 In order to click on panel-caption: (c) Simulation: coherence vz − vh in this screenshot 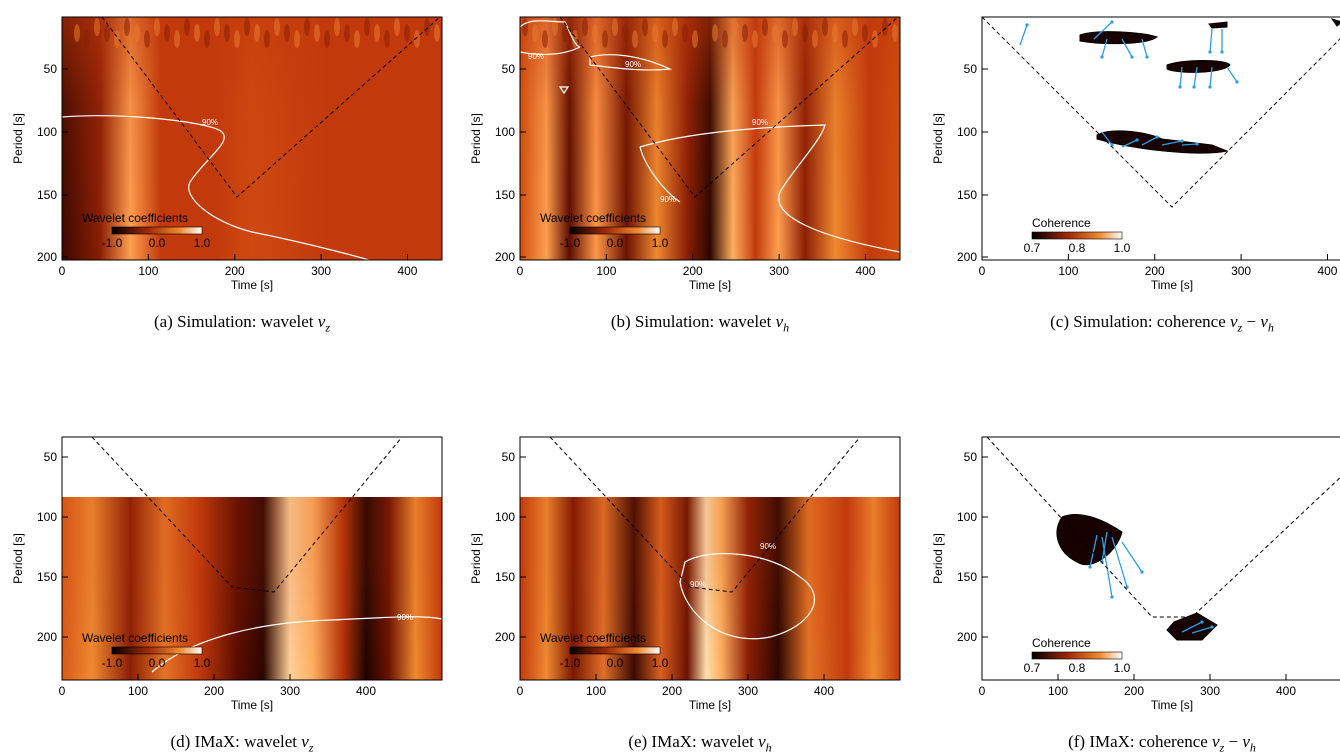, I will do `click(1162, 323)`.